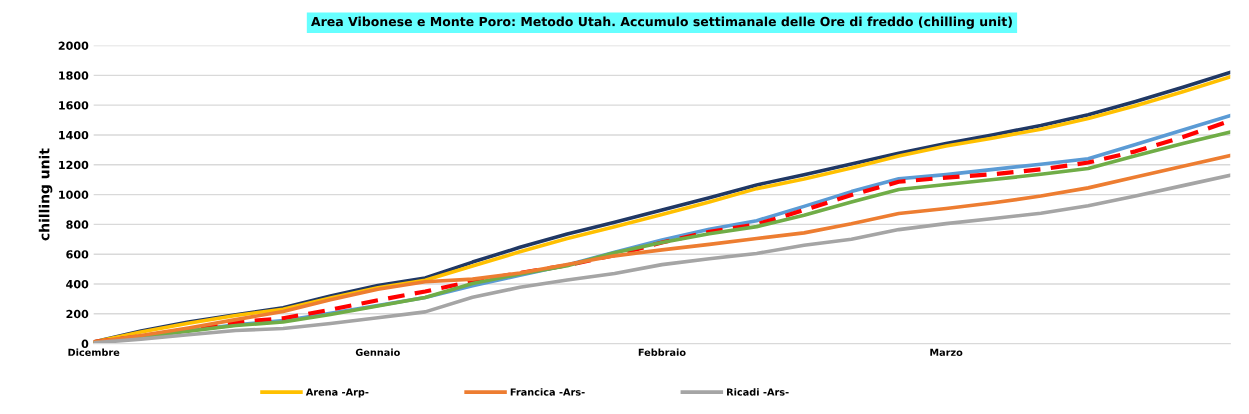 Image resolution: width=1249 pixels, height=414 pixels. What do you see at coordinates (758, 392) in the screenshot?
I see `legend-label: Ricadi -Ars-` at bounding box center [758, 392].